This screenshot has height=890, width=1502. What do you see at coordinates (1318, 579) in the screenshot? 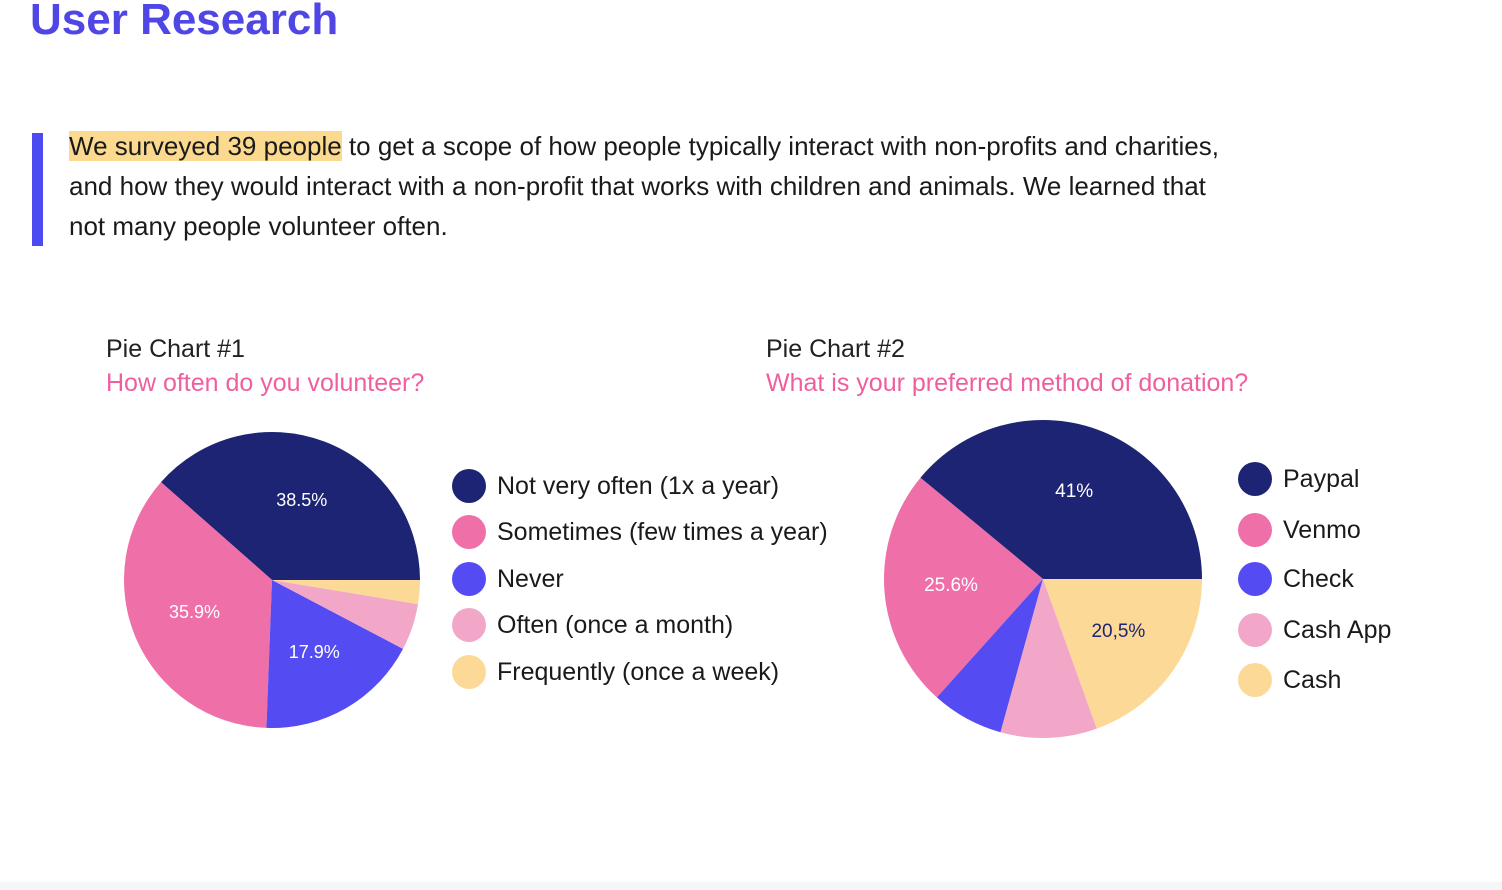
I see `legend-label: Check` at bounding box center [1318, 579].